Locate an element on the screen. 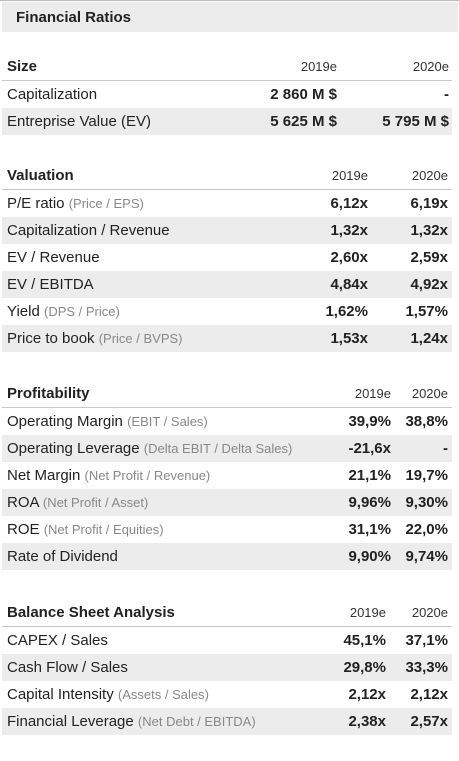 Image resolution: width=459 pixels, height=761 pixels. row-label: CAPEX / Sales is located at coordinates (57, 640).